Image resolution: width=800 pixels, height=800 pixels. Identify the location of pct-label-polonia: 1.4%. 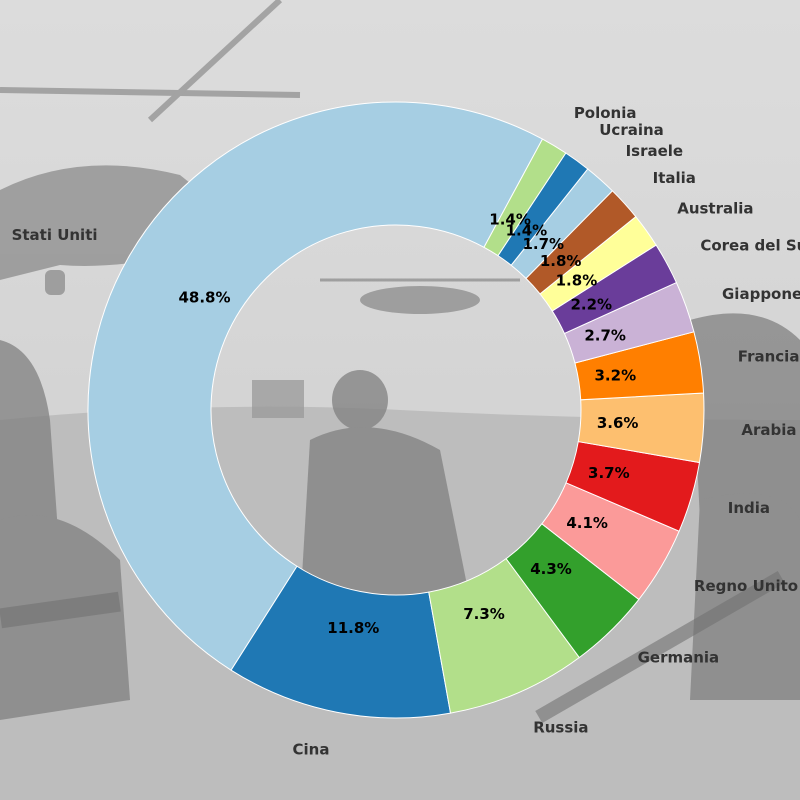
(510, 220).